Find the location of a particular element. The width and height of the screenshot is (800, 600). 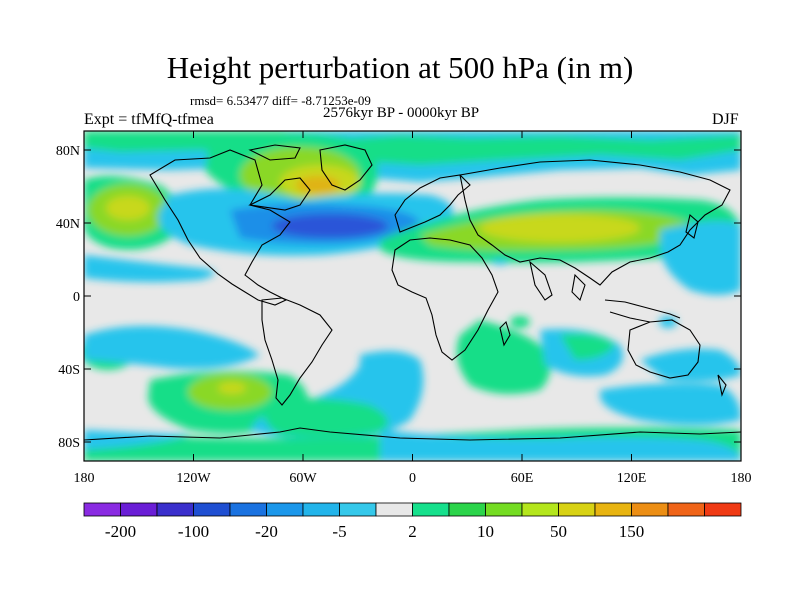

longitude-labels: 180 120W 60W 0 60E 120E 180 is located at coordinates (413, 478).